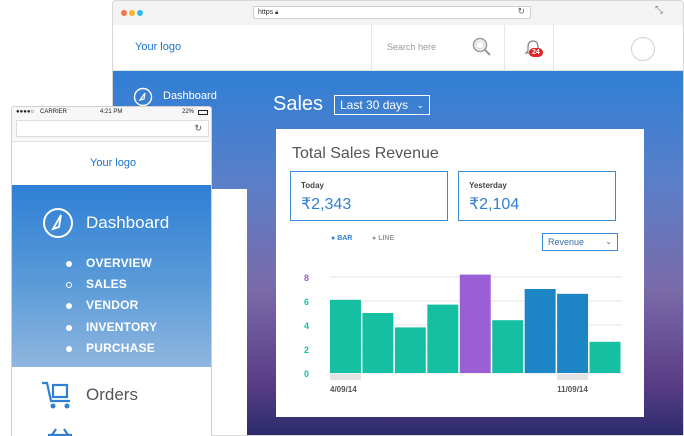  Describe the element at coordinates (266, 12) in the screenshot. I see `url-text: https` at that location.